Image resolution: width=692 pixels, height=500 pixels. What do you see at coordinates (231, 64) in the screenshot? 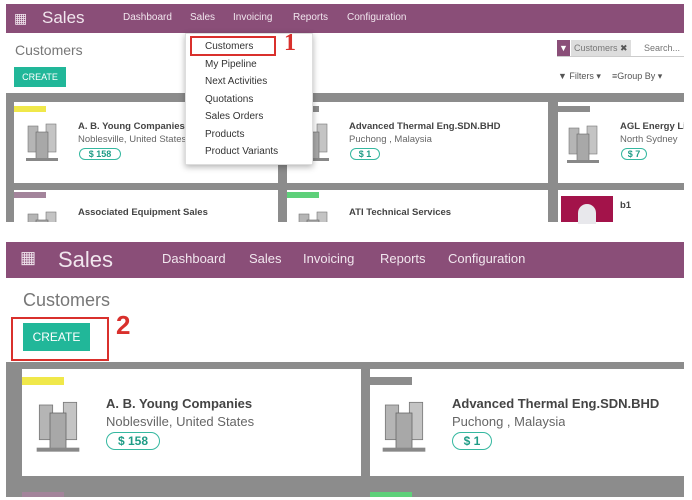
I see `menu-item-my-pipeline: My Pipeline` at bounding box center [231, 64].